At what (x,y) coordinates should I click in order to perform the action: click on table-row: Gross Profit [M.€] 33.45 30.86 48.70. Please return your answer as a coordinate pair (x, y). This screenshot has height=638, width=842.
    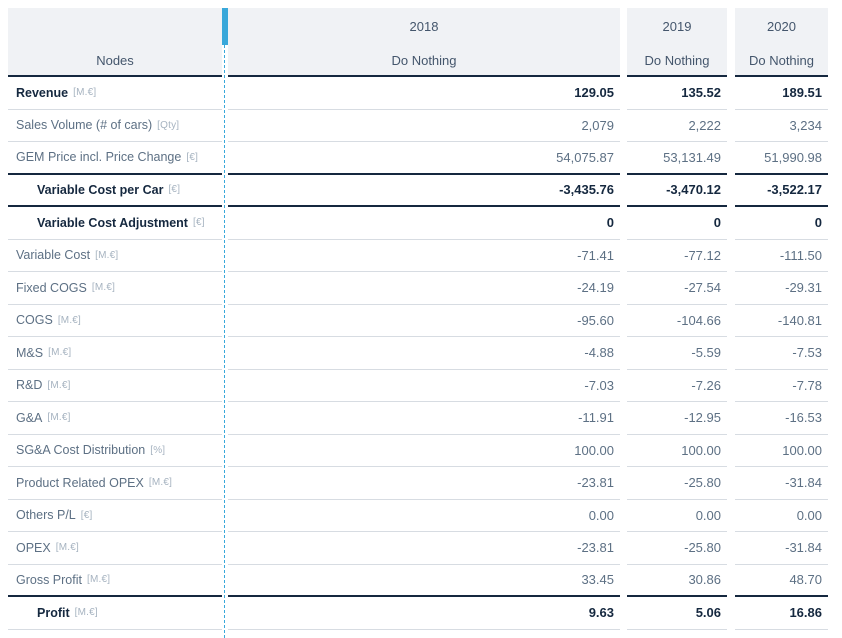
    Looking at the image, I should click on (418, 580).